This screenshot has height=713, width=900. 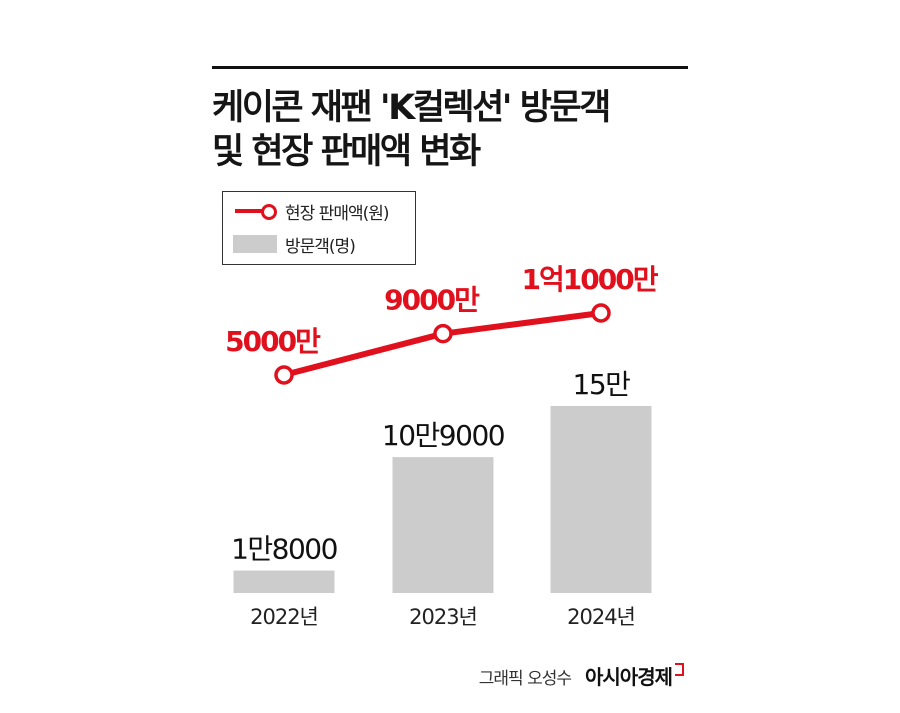 I want to click on legend: 현장 판매액(원) 방문객(명), so click(x=319, y=228).